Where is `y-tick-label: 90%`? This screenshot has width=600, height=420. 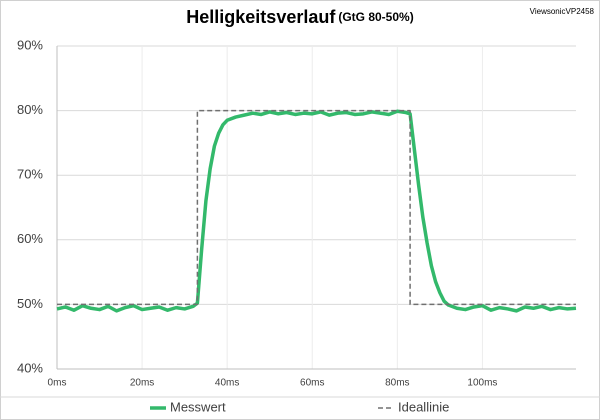
y-tick-label: 90% is located at coordinates (30, 44).